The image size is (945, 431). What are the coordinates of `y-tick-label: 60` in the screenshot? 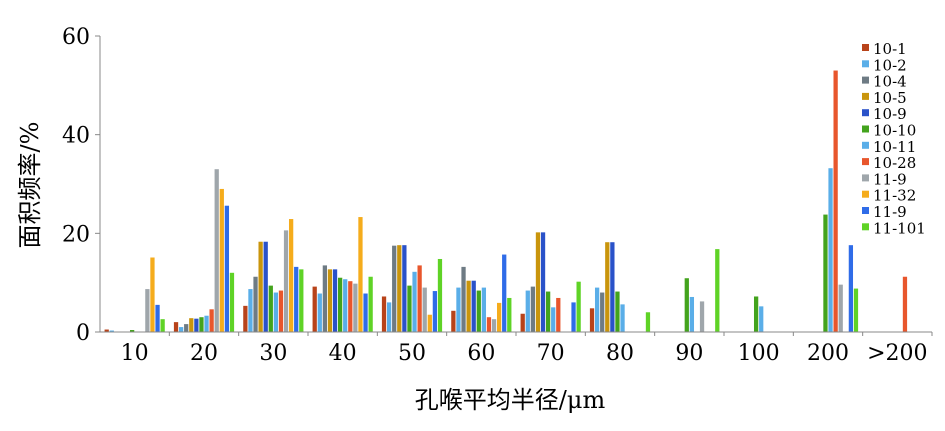 It's located at (76, 37).